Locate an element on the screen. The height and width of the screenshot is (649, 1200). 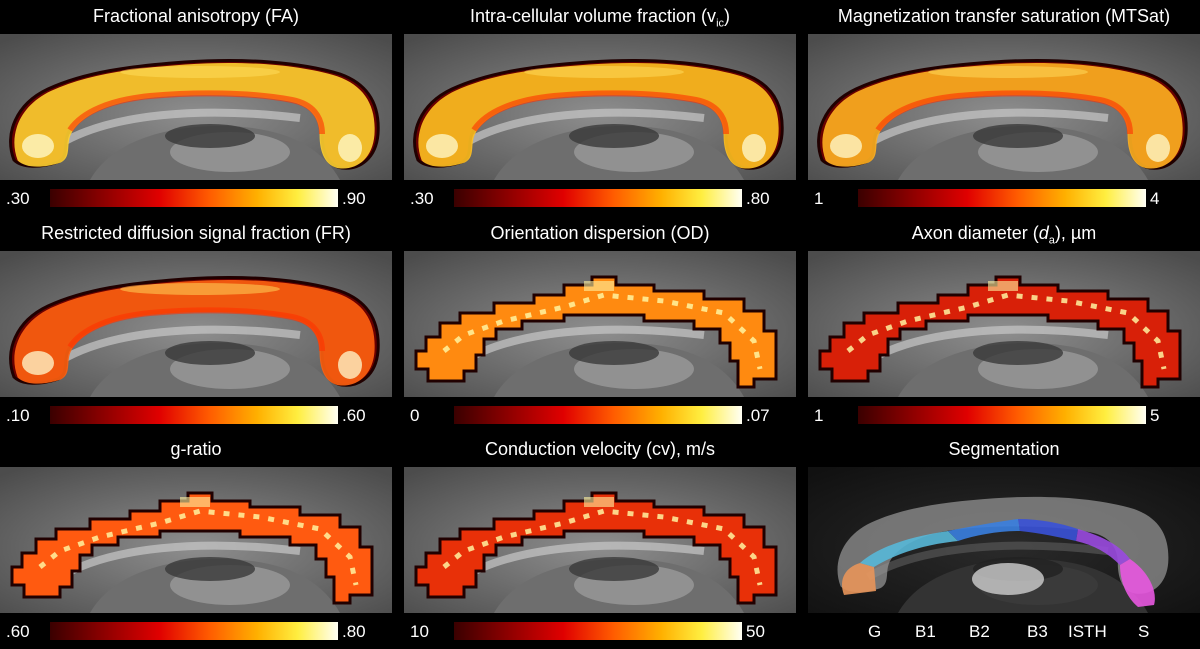
panel-title: Orientation dispersion (OD) is located at coordinates (600, 233).